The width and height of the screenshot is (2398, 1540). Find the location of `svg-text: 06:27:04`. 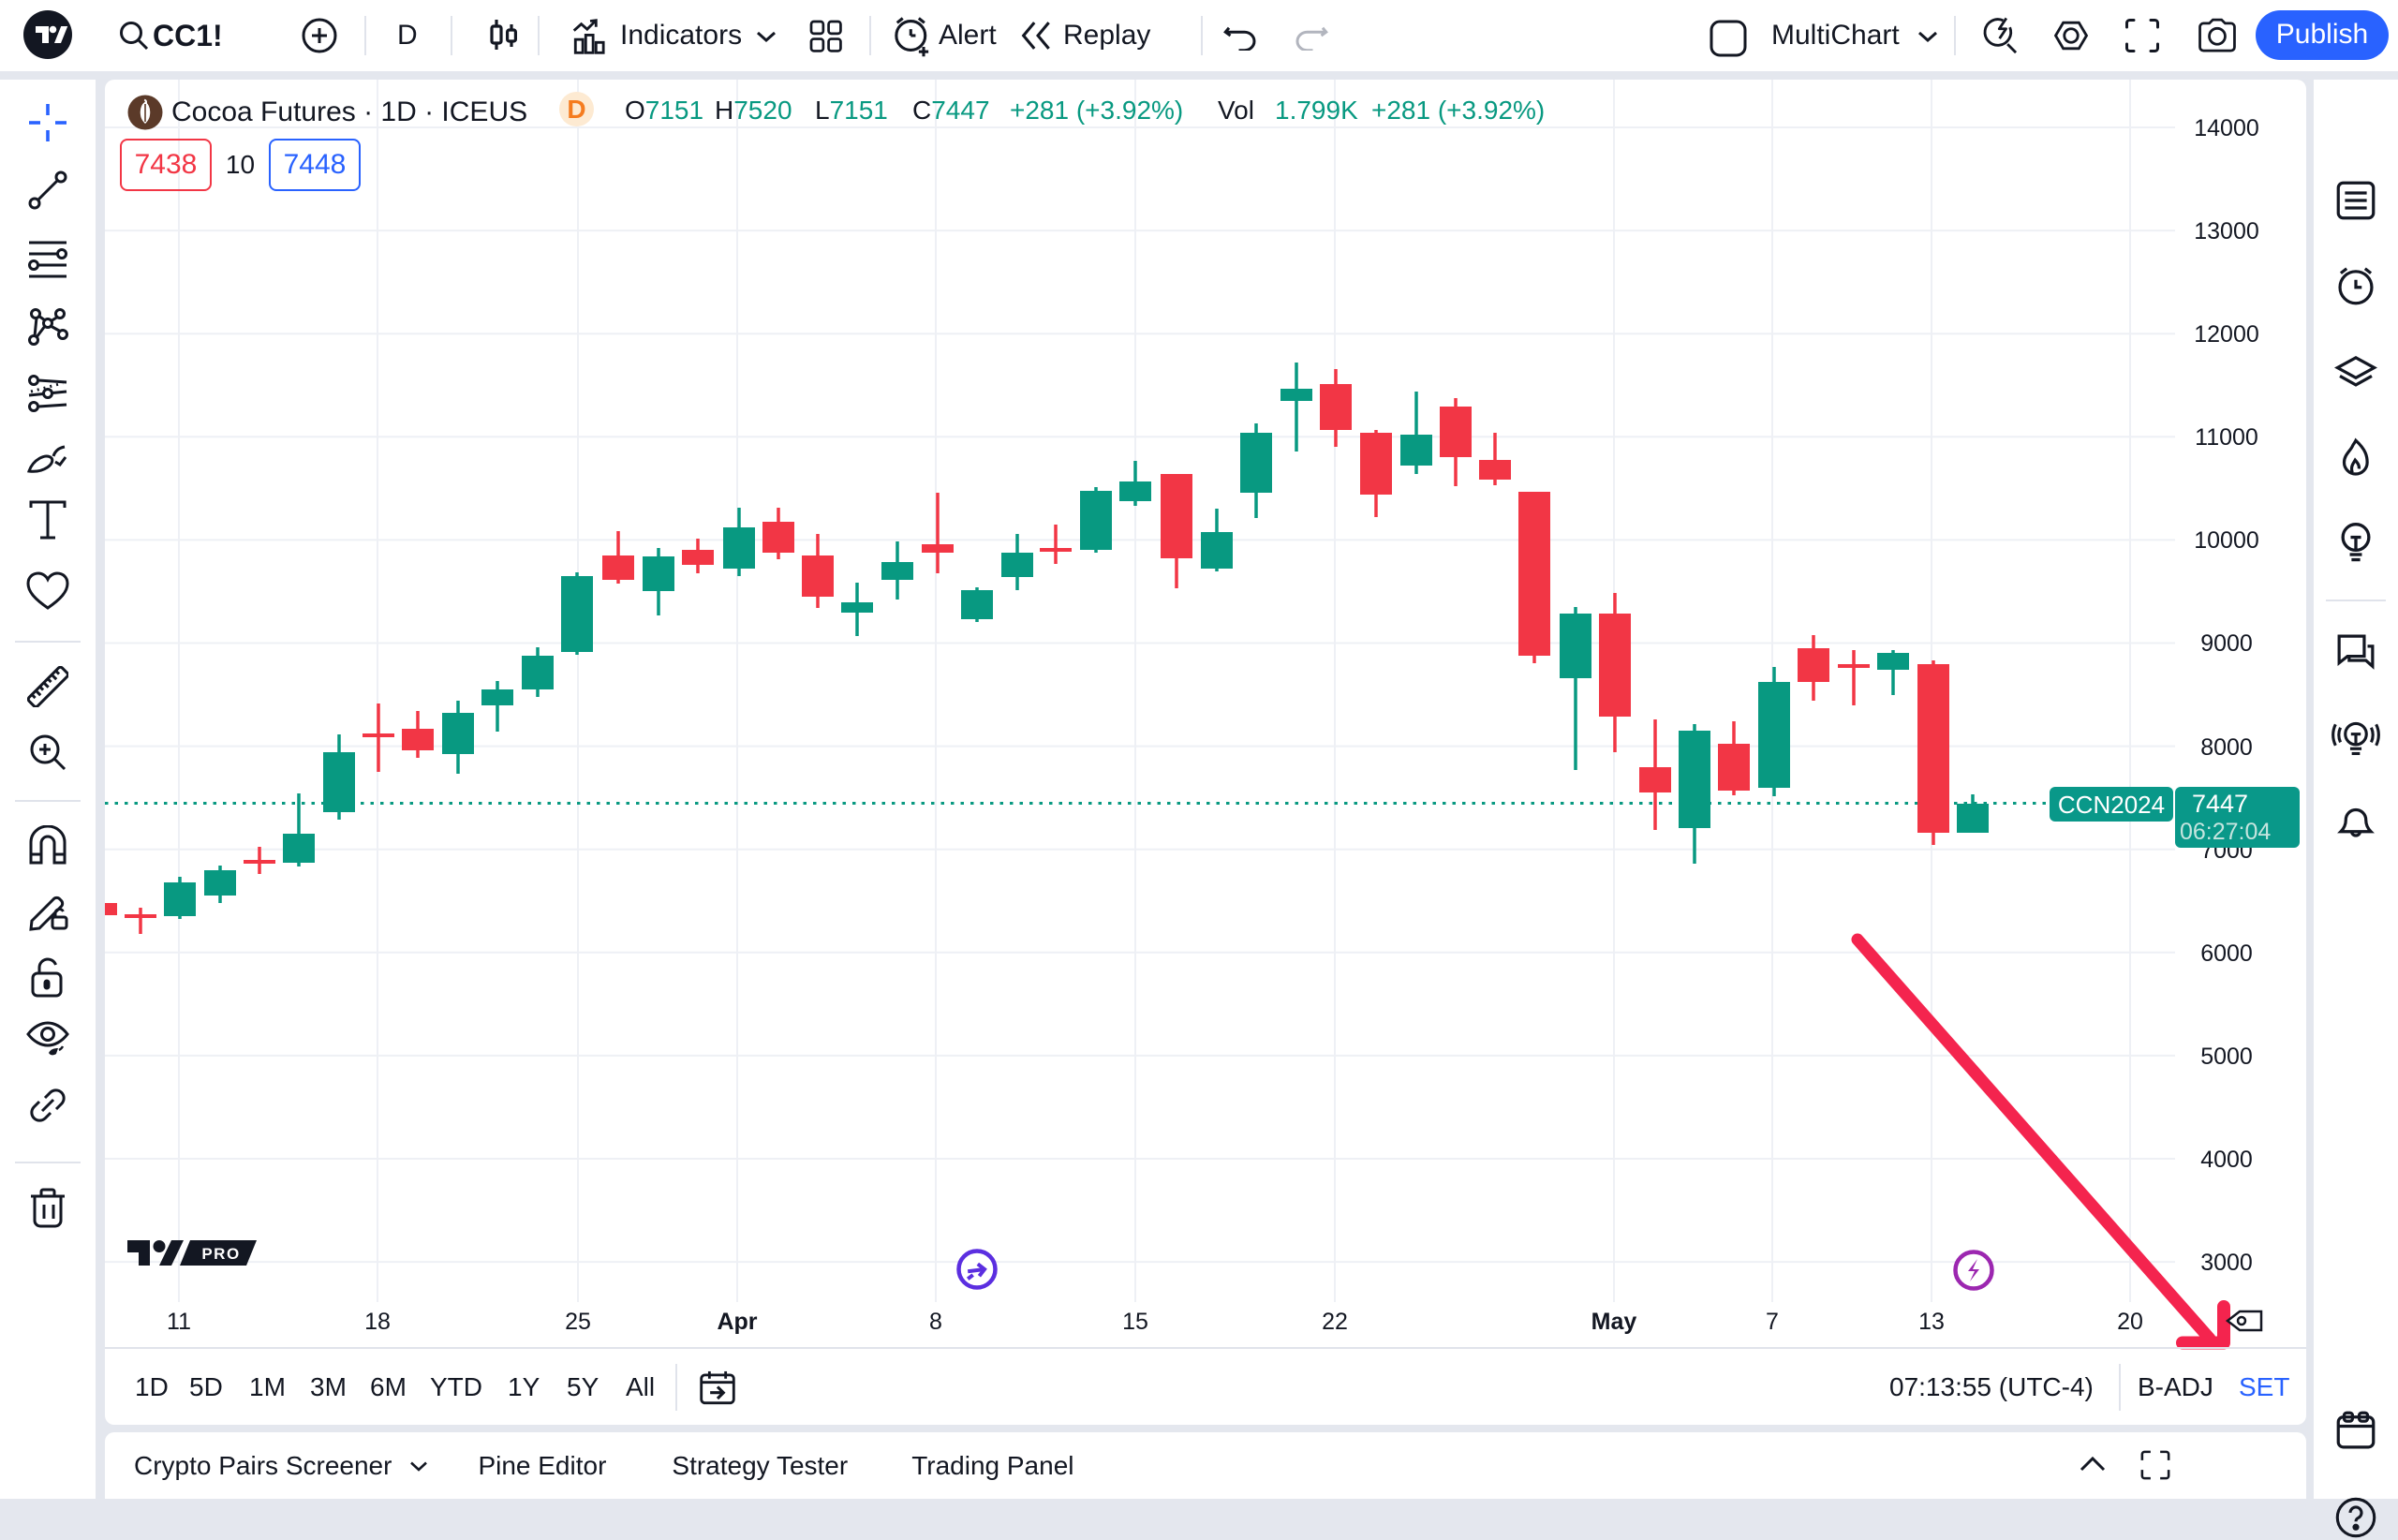

svg-text: 06:27:04 is located at coordinates (2225, 832).